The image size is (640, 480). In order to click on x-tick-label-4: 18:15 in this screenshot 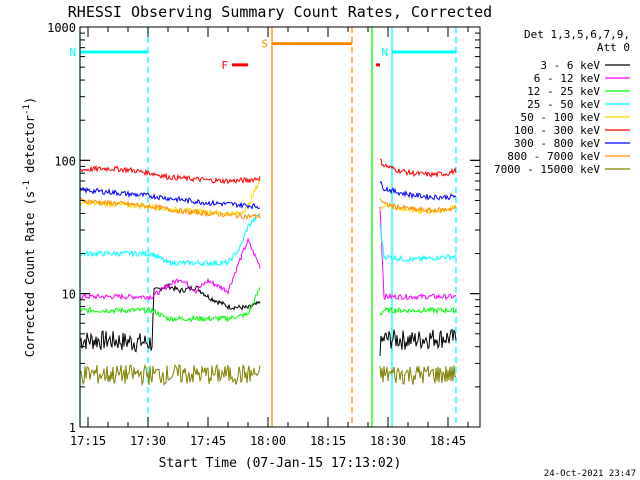, I will do `click(328, 441)`.